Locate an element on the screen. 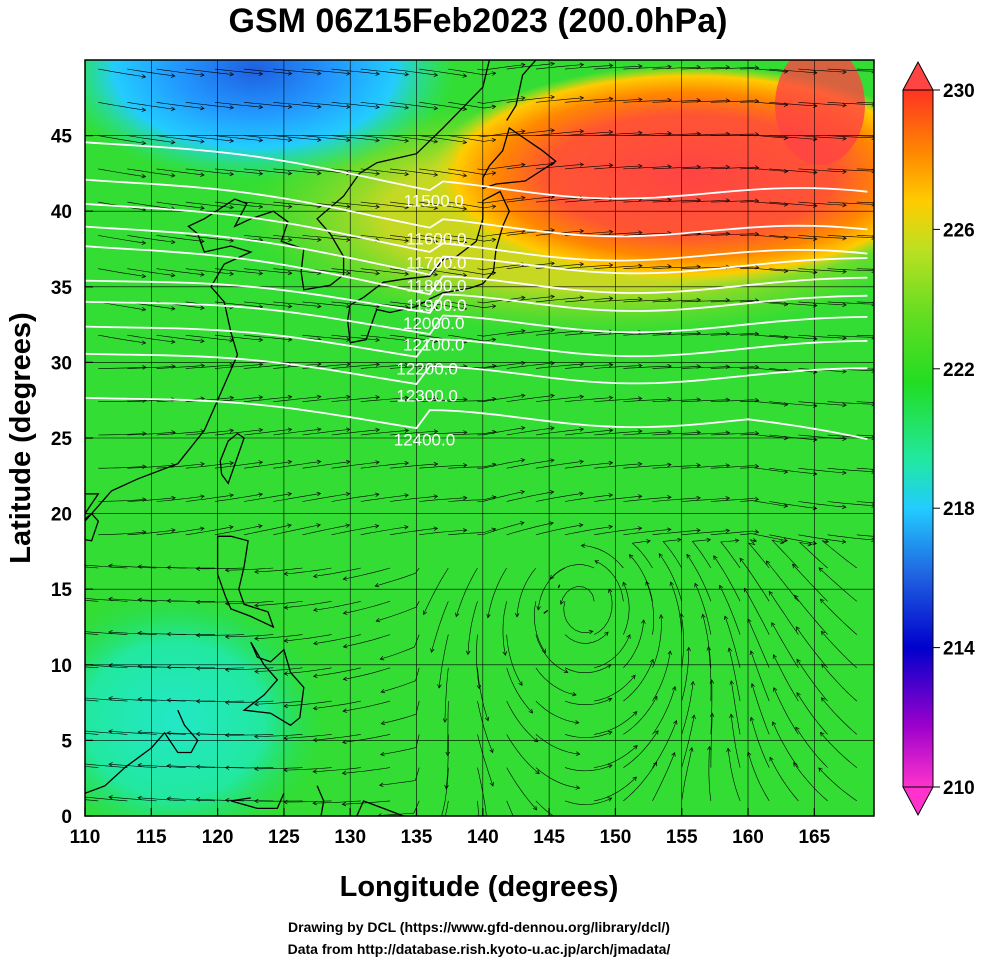 This screenshot has width=982, height=962. y-tick-label: 10 is located at coordinates (61, 666).